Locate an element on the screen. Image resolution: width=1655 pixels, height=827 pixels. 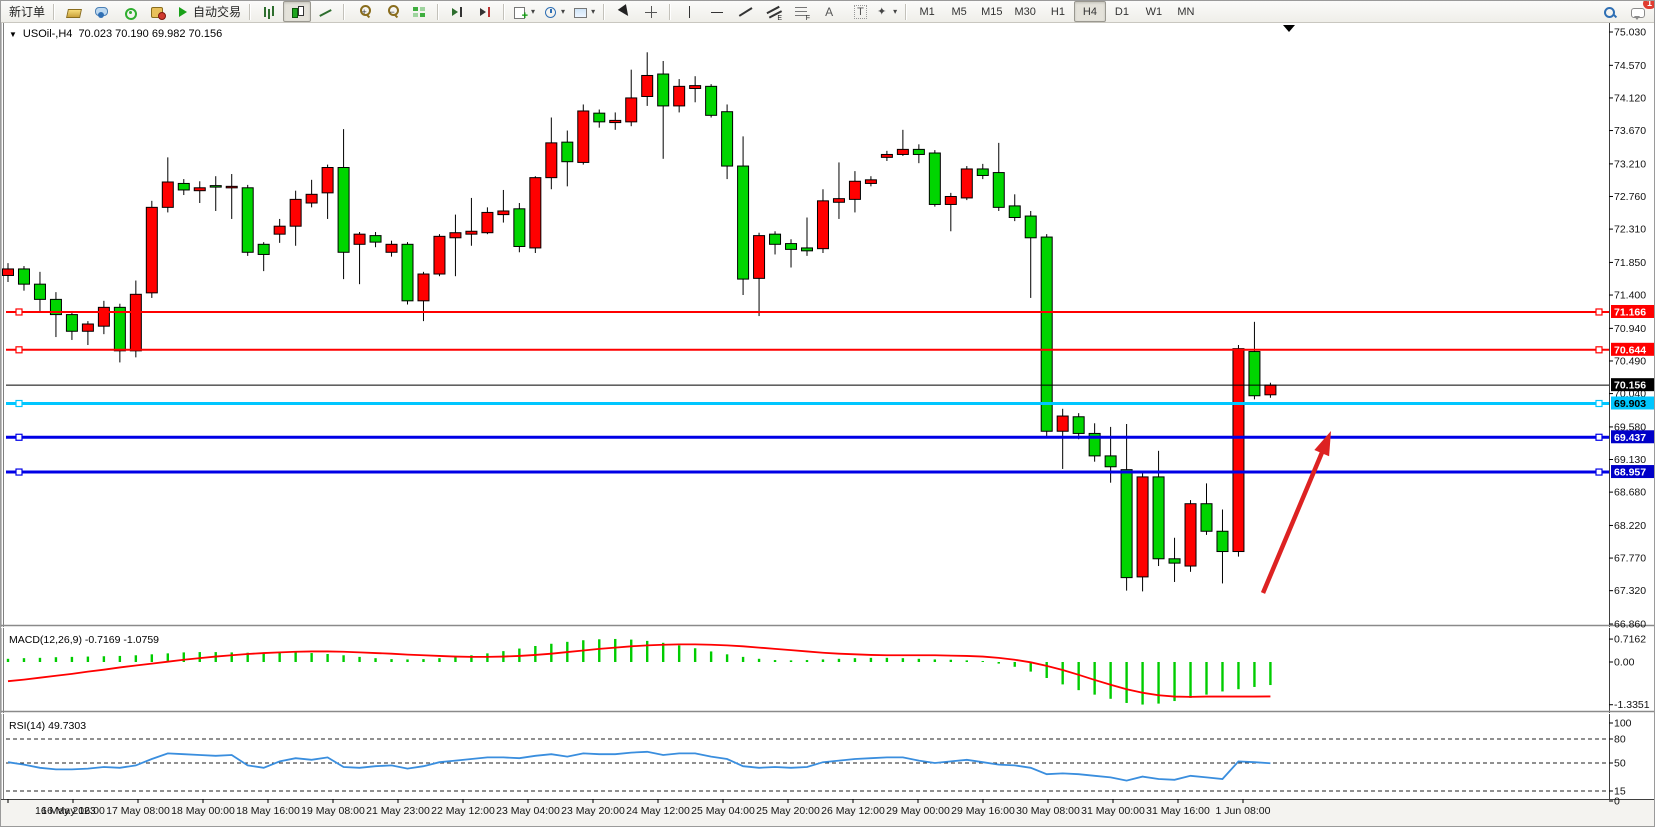
svg-text: 69.903 is located at coordinates (1630, 404).